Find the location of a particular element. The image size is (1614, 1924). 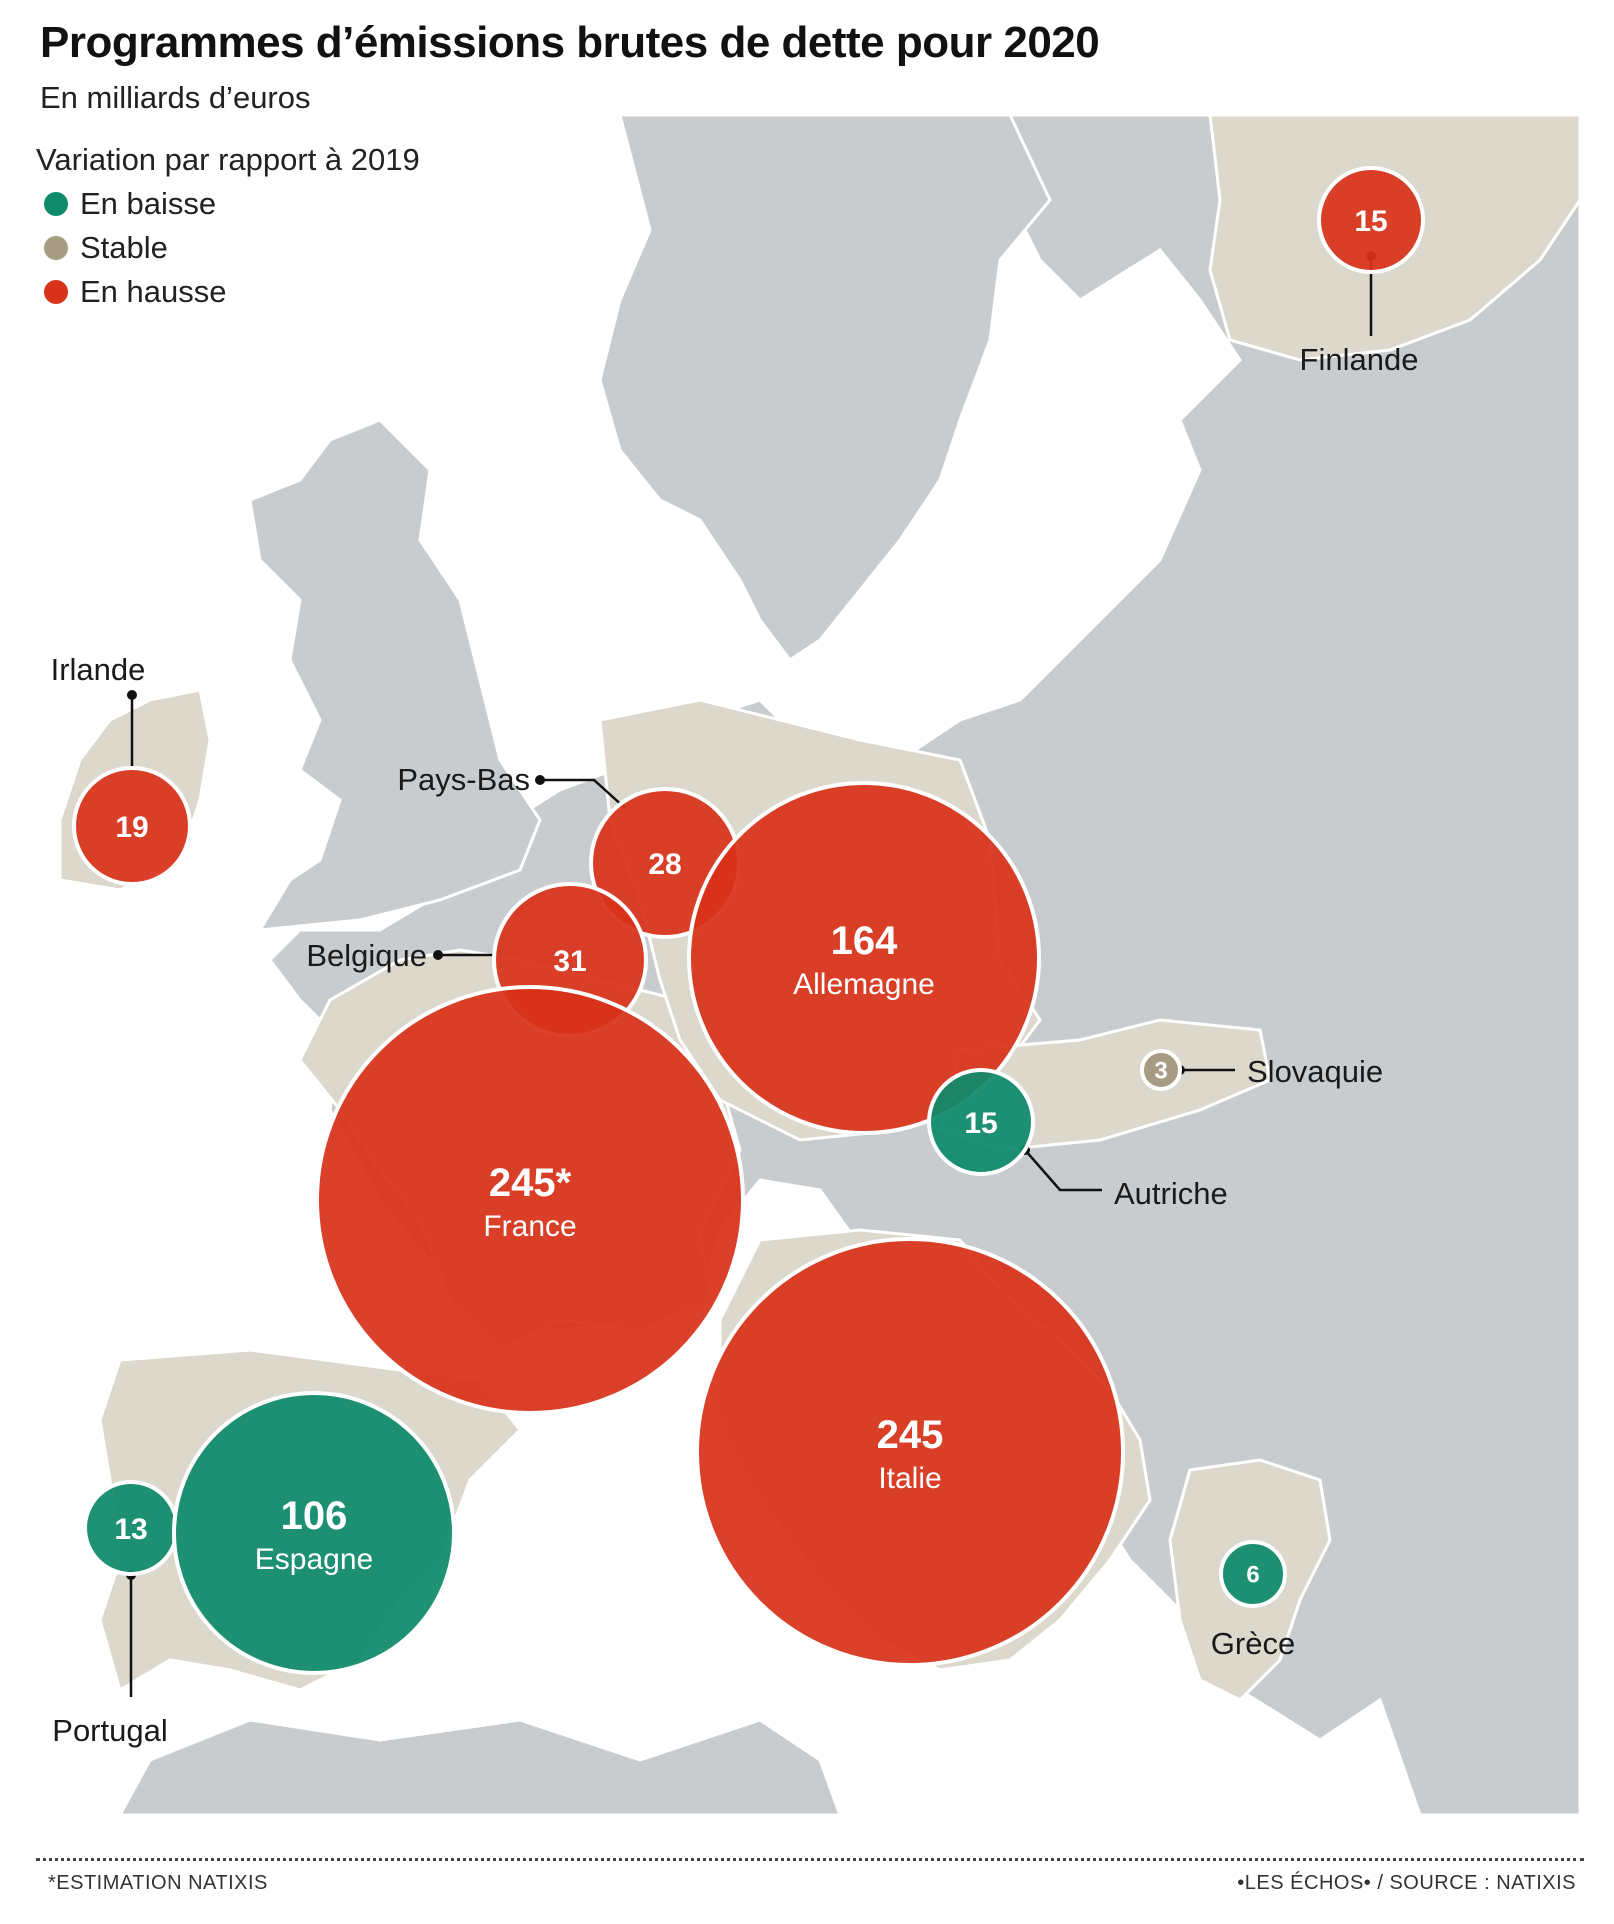

legend-item-stable: Stable is located at coordinates (228, 248).